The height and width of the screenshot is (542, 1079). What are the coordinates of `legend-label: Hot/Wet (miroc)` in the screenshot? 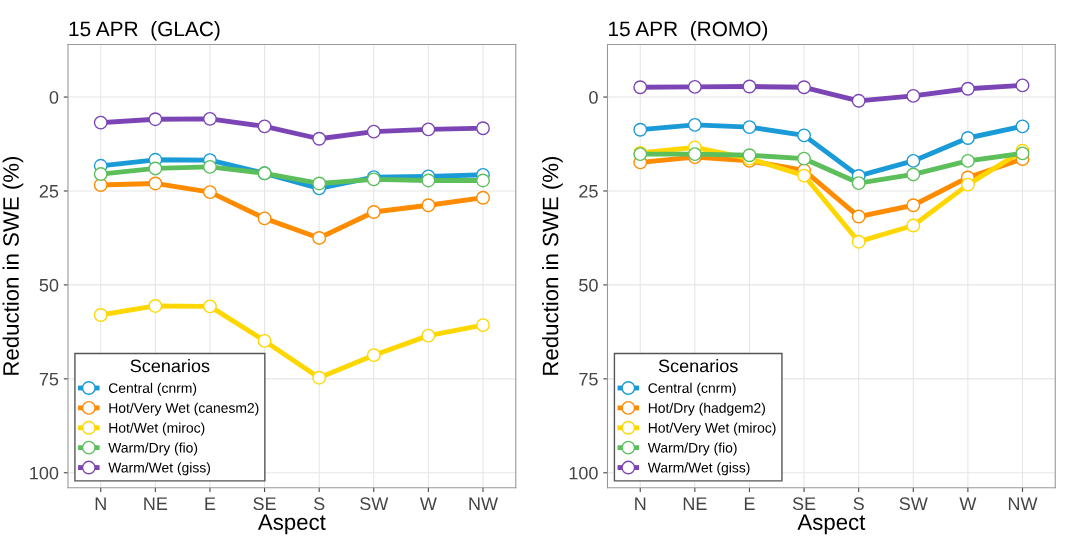 It's located at (157, 429).